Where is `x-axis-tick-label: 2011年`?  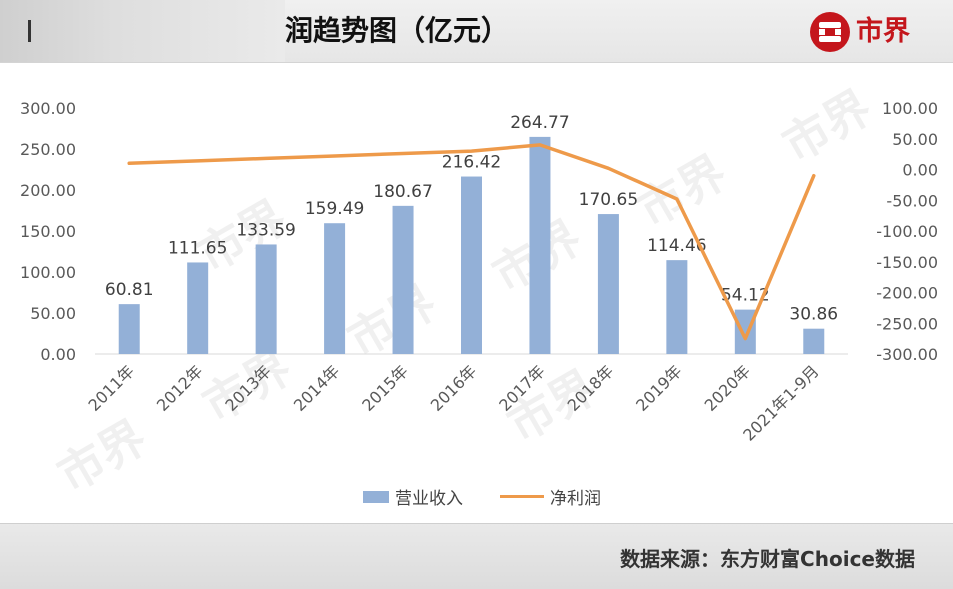
x-axis-tick-label: 2011年 is located at coordinates (112, 388).